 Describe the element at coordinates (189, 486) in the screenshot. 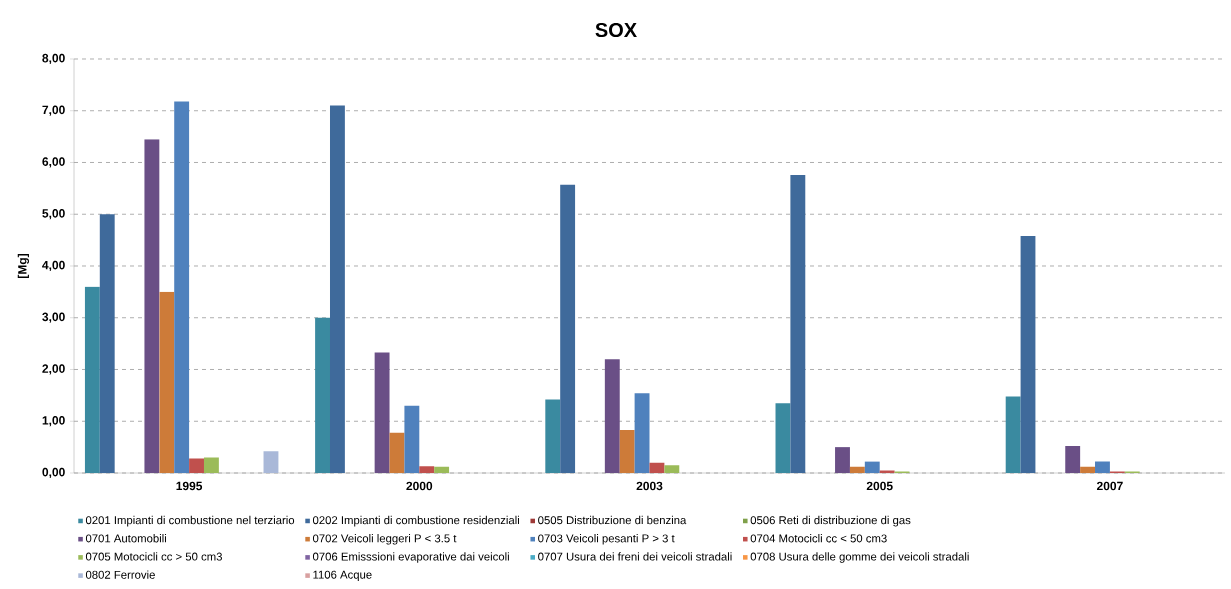

I see `x-tick-label: 1995` at that location.